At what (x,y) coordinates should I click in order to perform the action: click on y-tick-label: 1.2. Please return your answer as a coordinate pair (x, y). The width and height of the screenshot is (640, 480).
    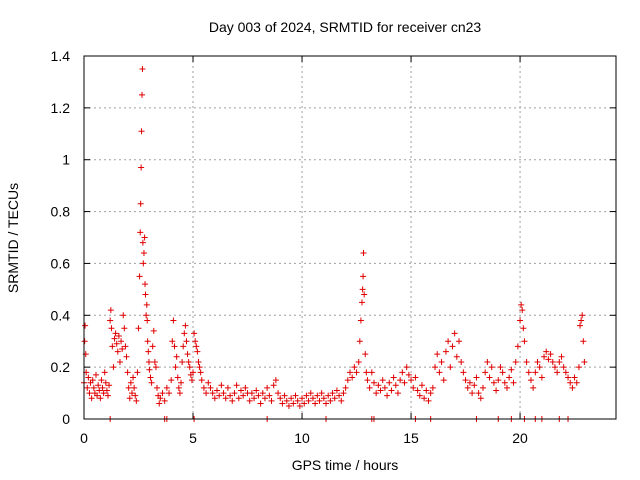
    Looking at the image, I should click on (61, 108).